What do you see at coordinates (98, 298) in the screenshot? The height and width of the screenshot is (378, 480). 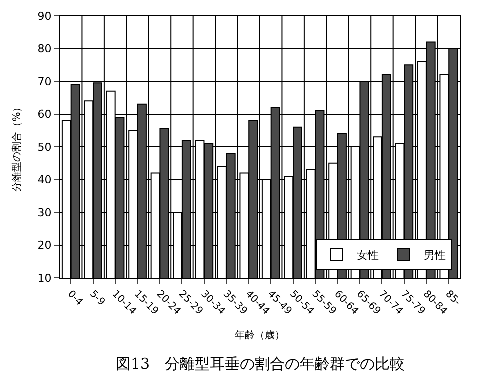 I see `x-tick-label: 5-9` at bounding box center [98, 298].